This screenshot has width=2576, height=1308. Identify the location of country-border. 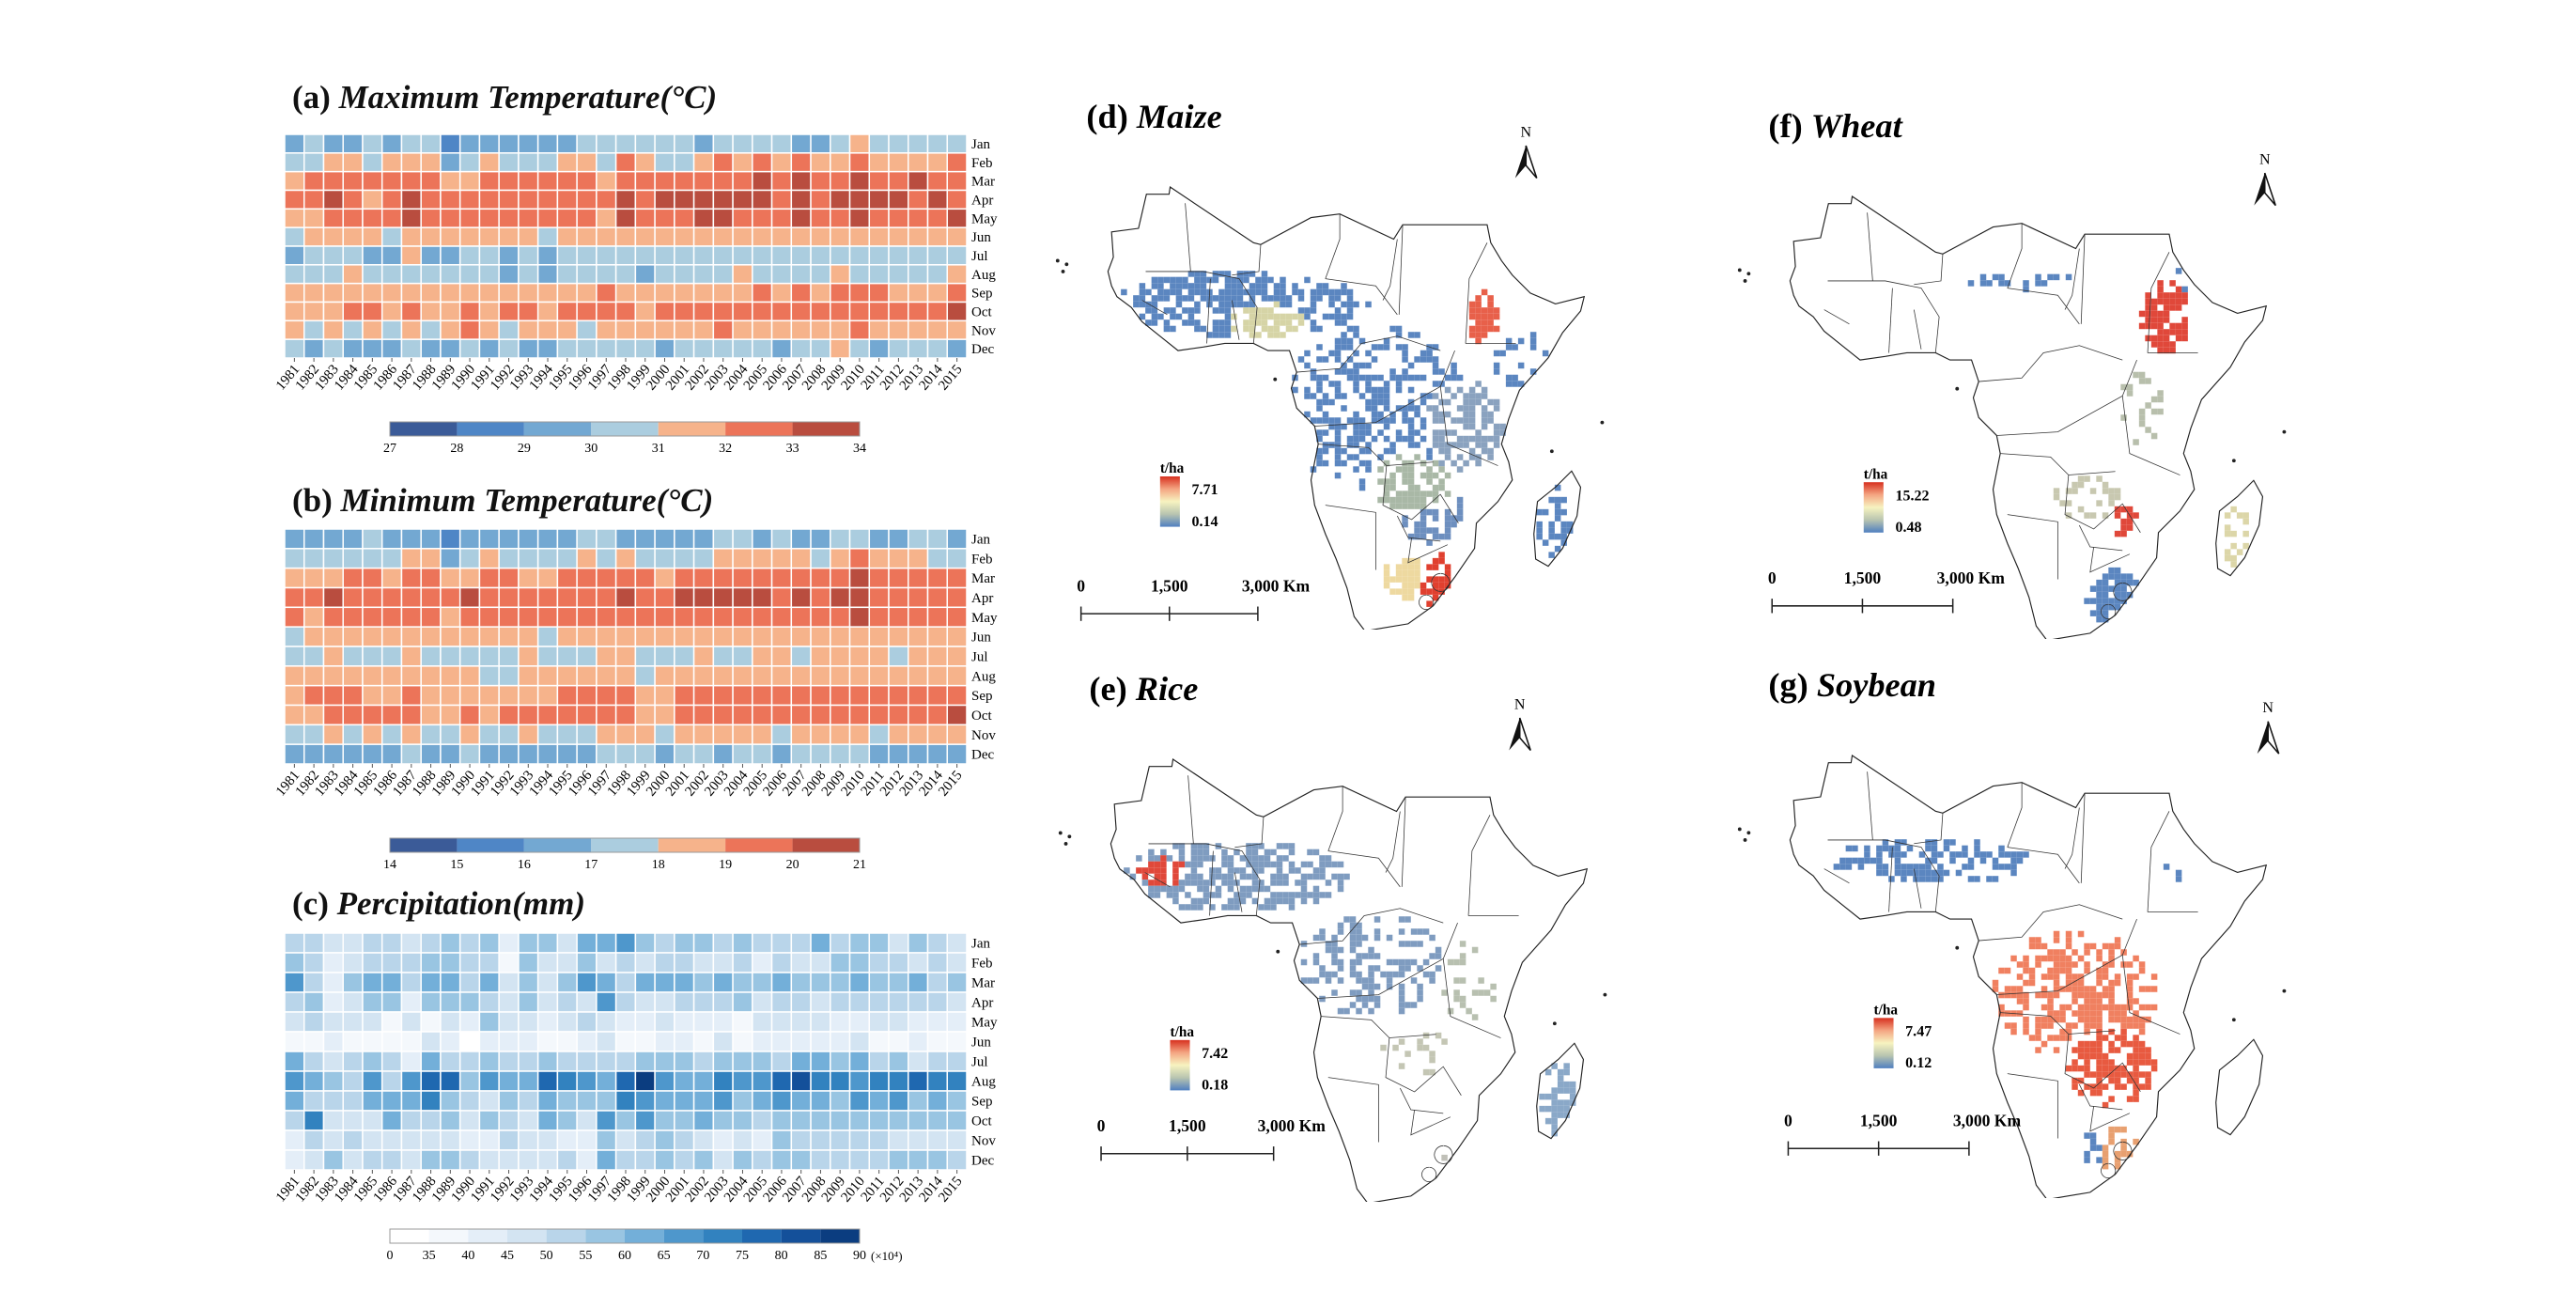
(2158, 862).